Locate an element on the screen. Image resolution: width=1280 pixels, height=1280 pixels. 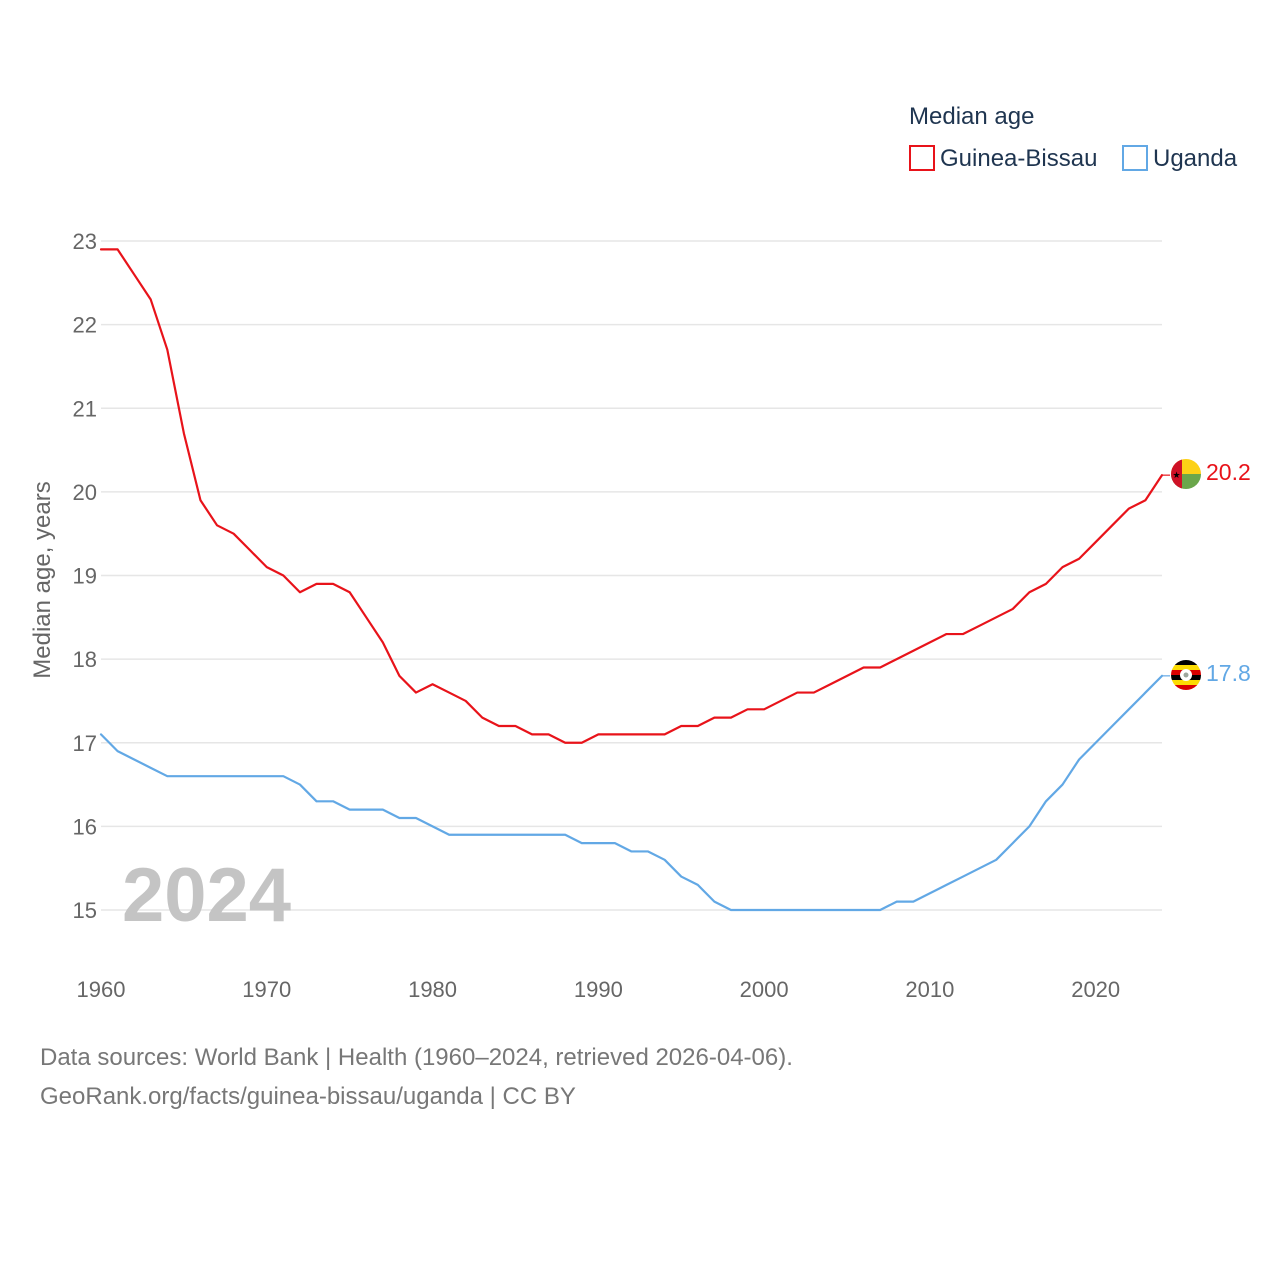
x-tick-label: 2020 is located at coordinates (1095, 989).